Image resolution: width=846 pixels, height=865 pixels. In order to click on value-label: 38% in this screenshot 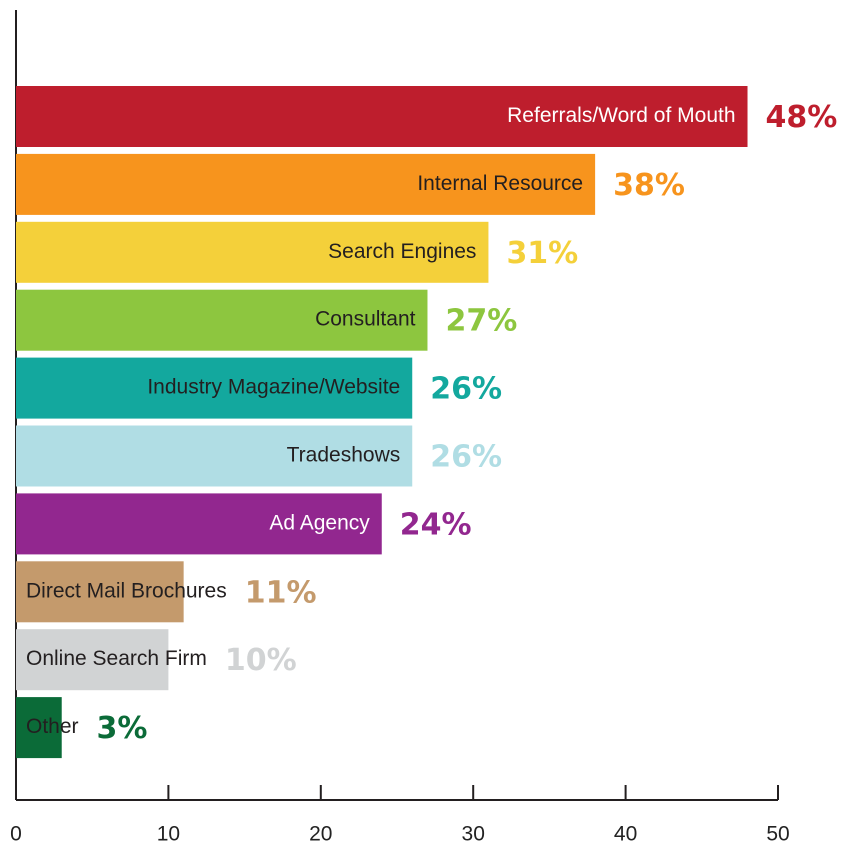, I will do `click(649, 185)`.